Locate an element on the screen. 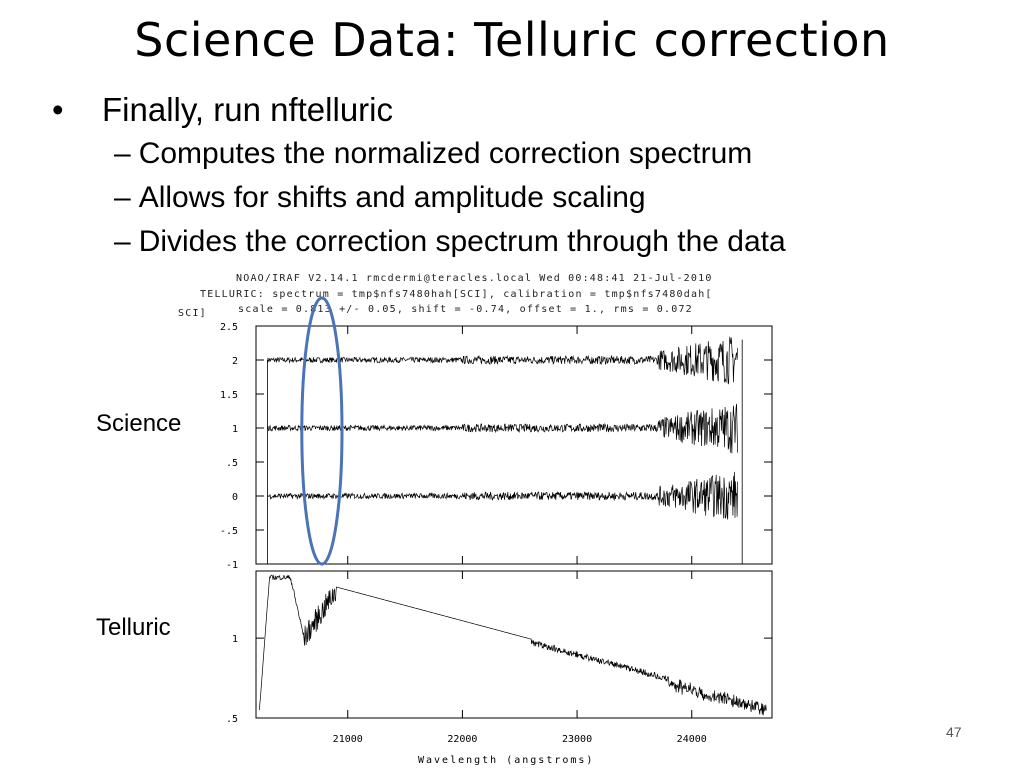 The image size is (1024, 768). x-tick-label: 23000 is located at coordinates (577, 739).